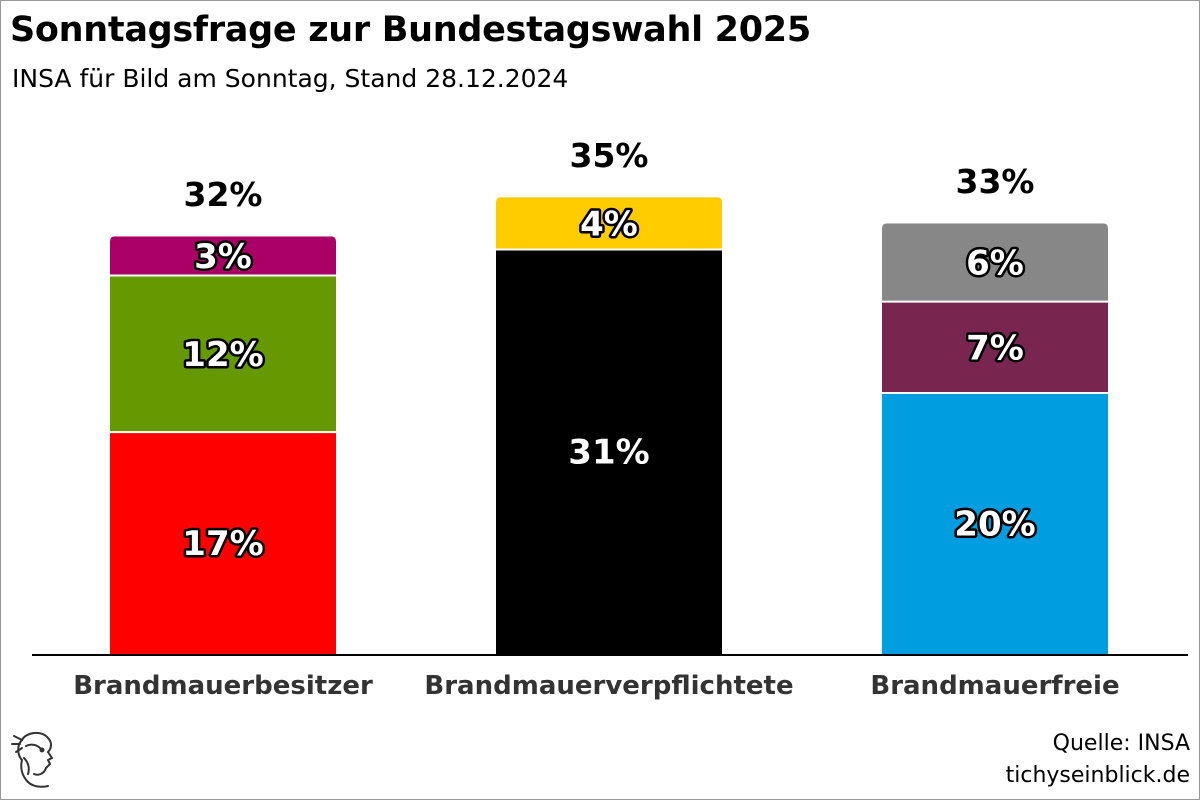 This screenshot has height=800, width=1200. What do you see at coordinates (994, 686) in the screenshot?
I see `category-label: Brandmauerfreie` at bounding box center [994, 686].